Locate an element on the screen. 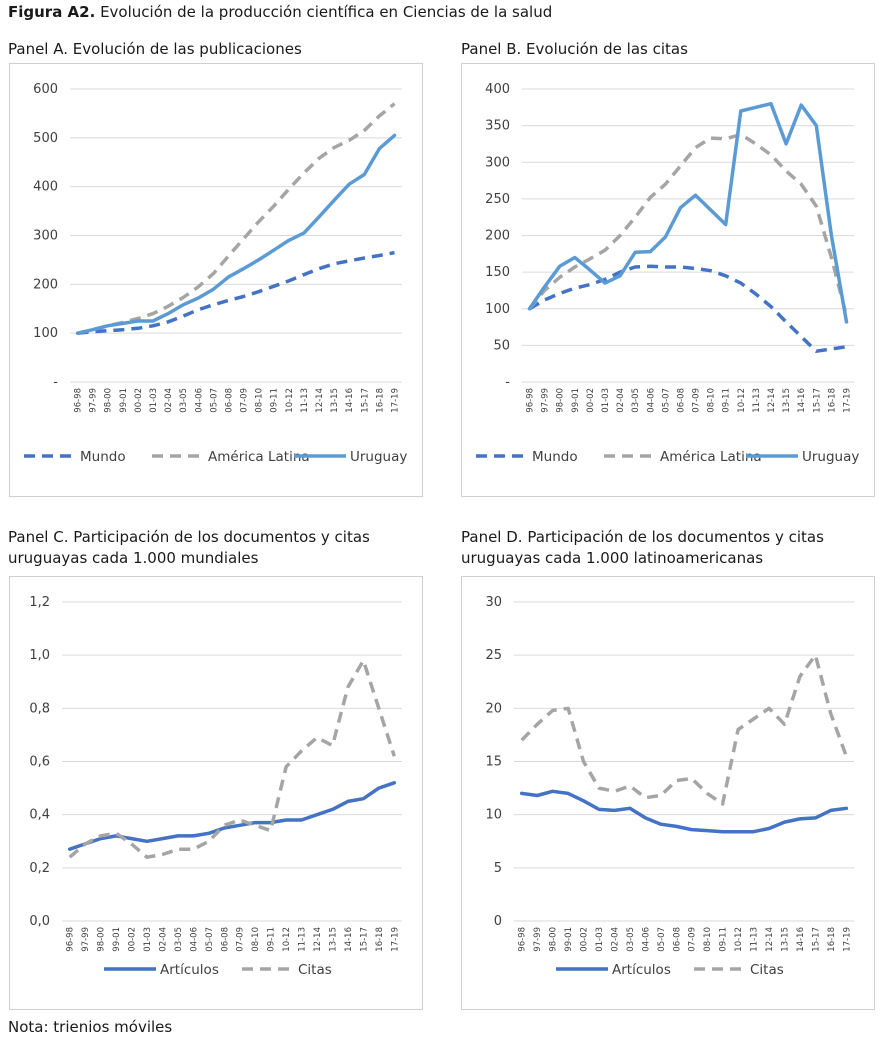 The width and height of the screenshot is (886, 1054). x-tick-label: 17-19 is located at coordinates (847, 400).